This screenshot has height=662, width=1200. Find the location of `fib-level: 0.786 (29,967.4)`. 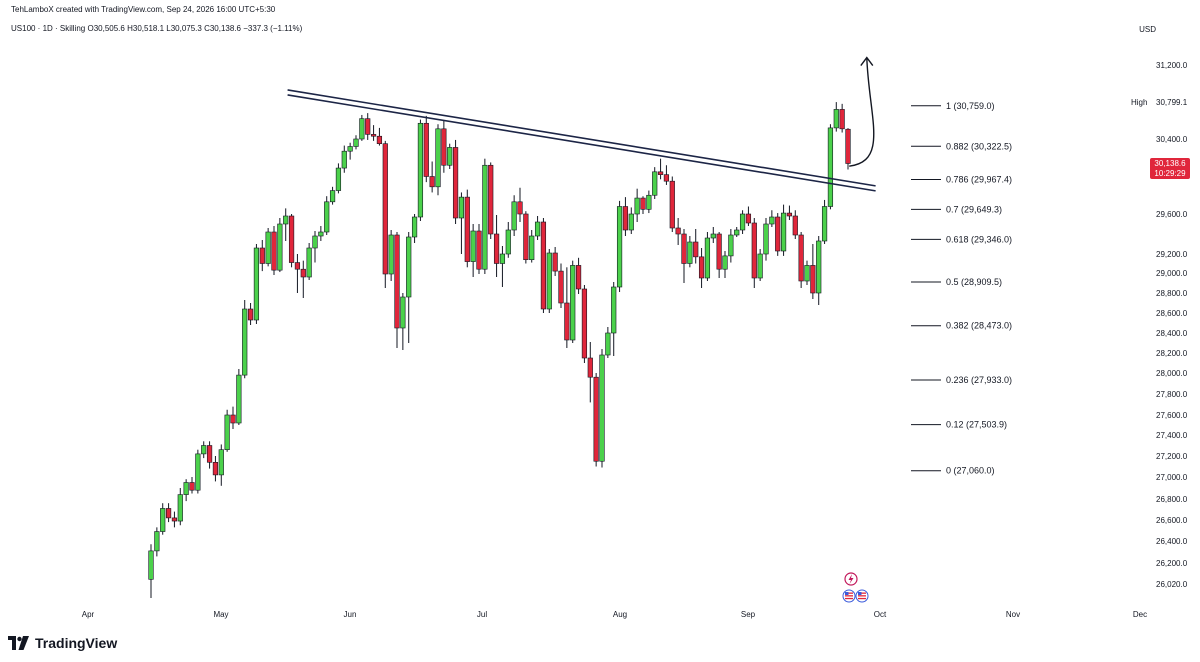

fib-level: 0.786 (29,967.4) is located at coordinates (961, 180).